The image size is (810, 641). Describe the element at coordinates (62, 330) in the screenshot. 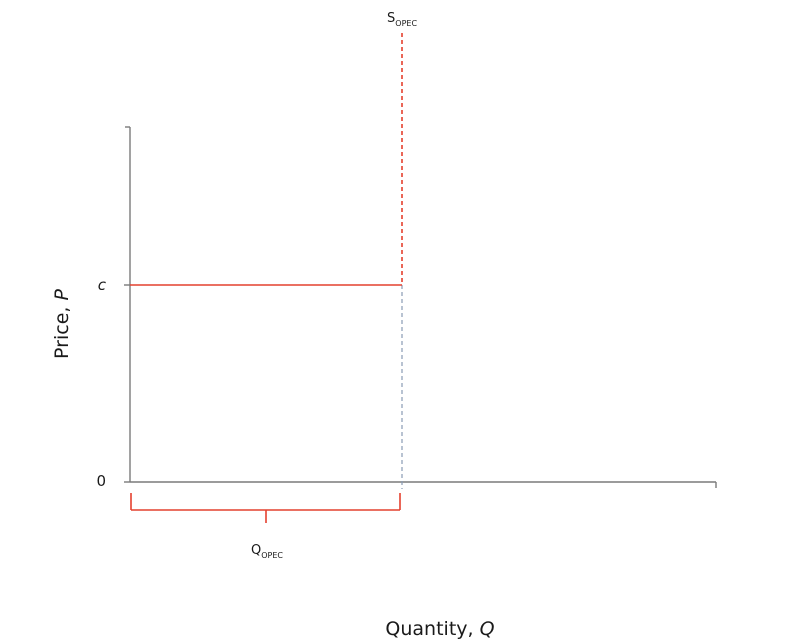

I see `y-axis-title-text: Price,` at that location.